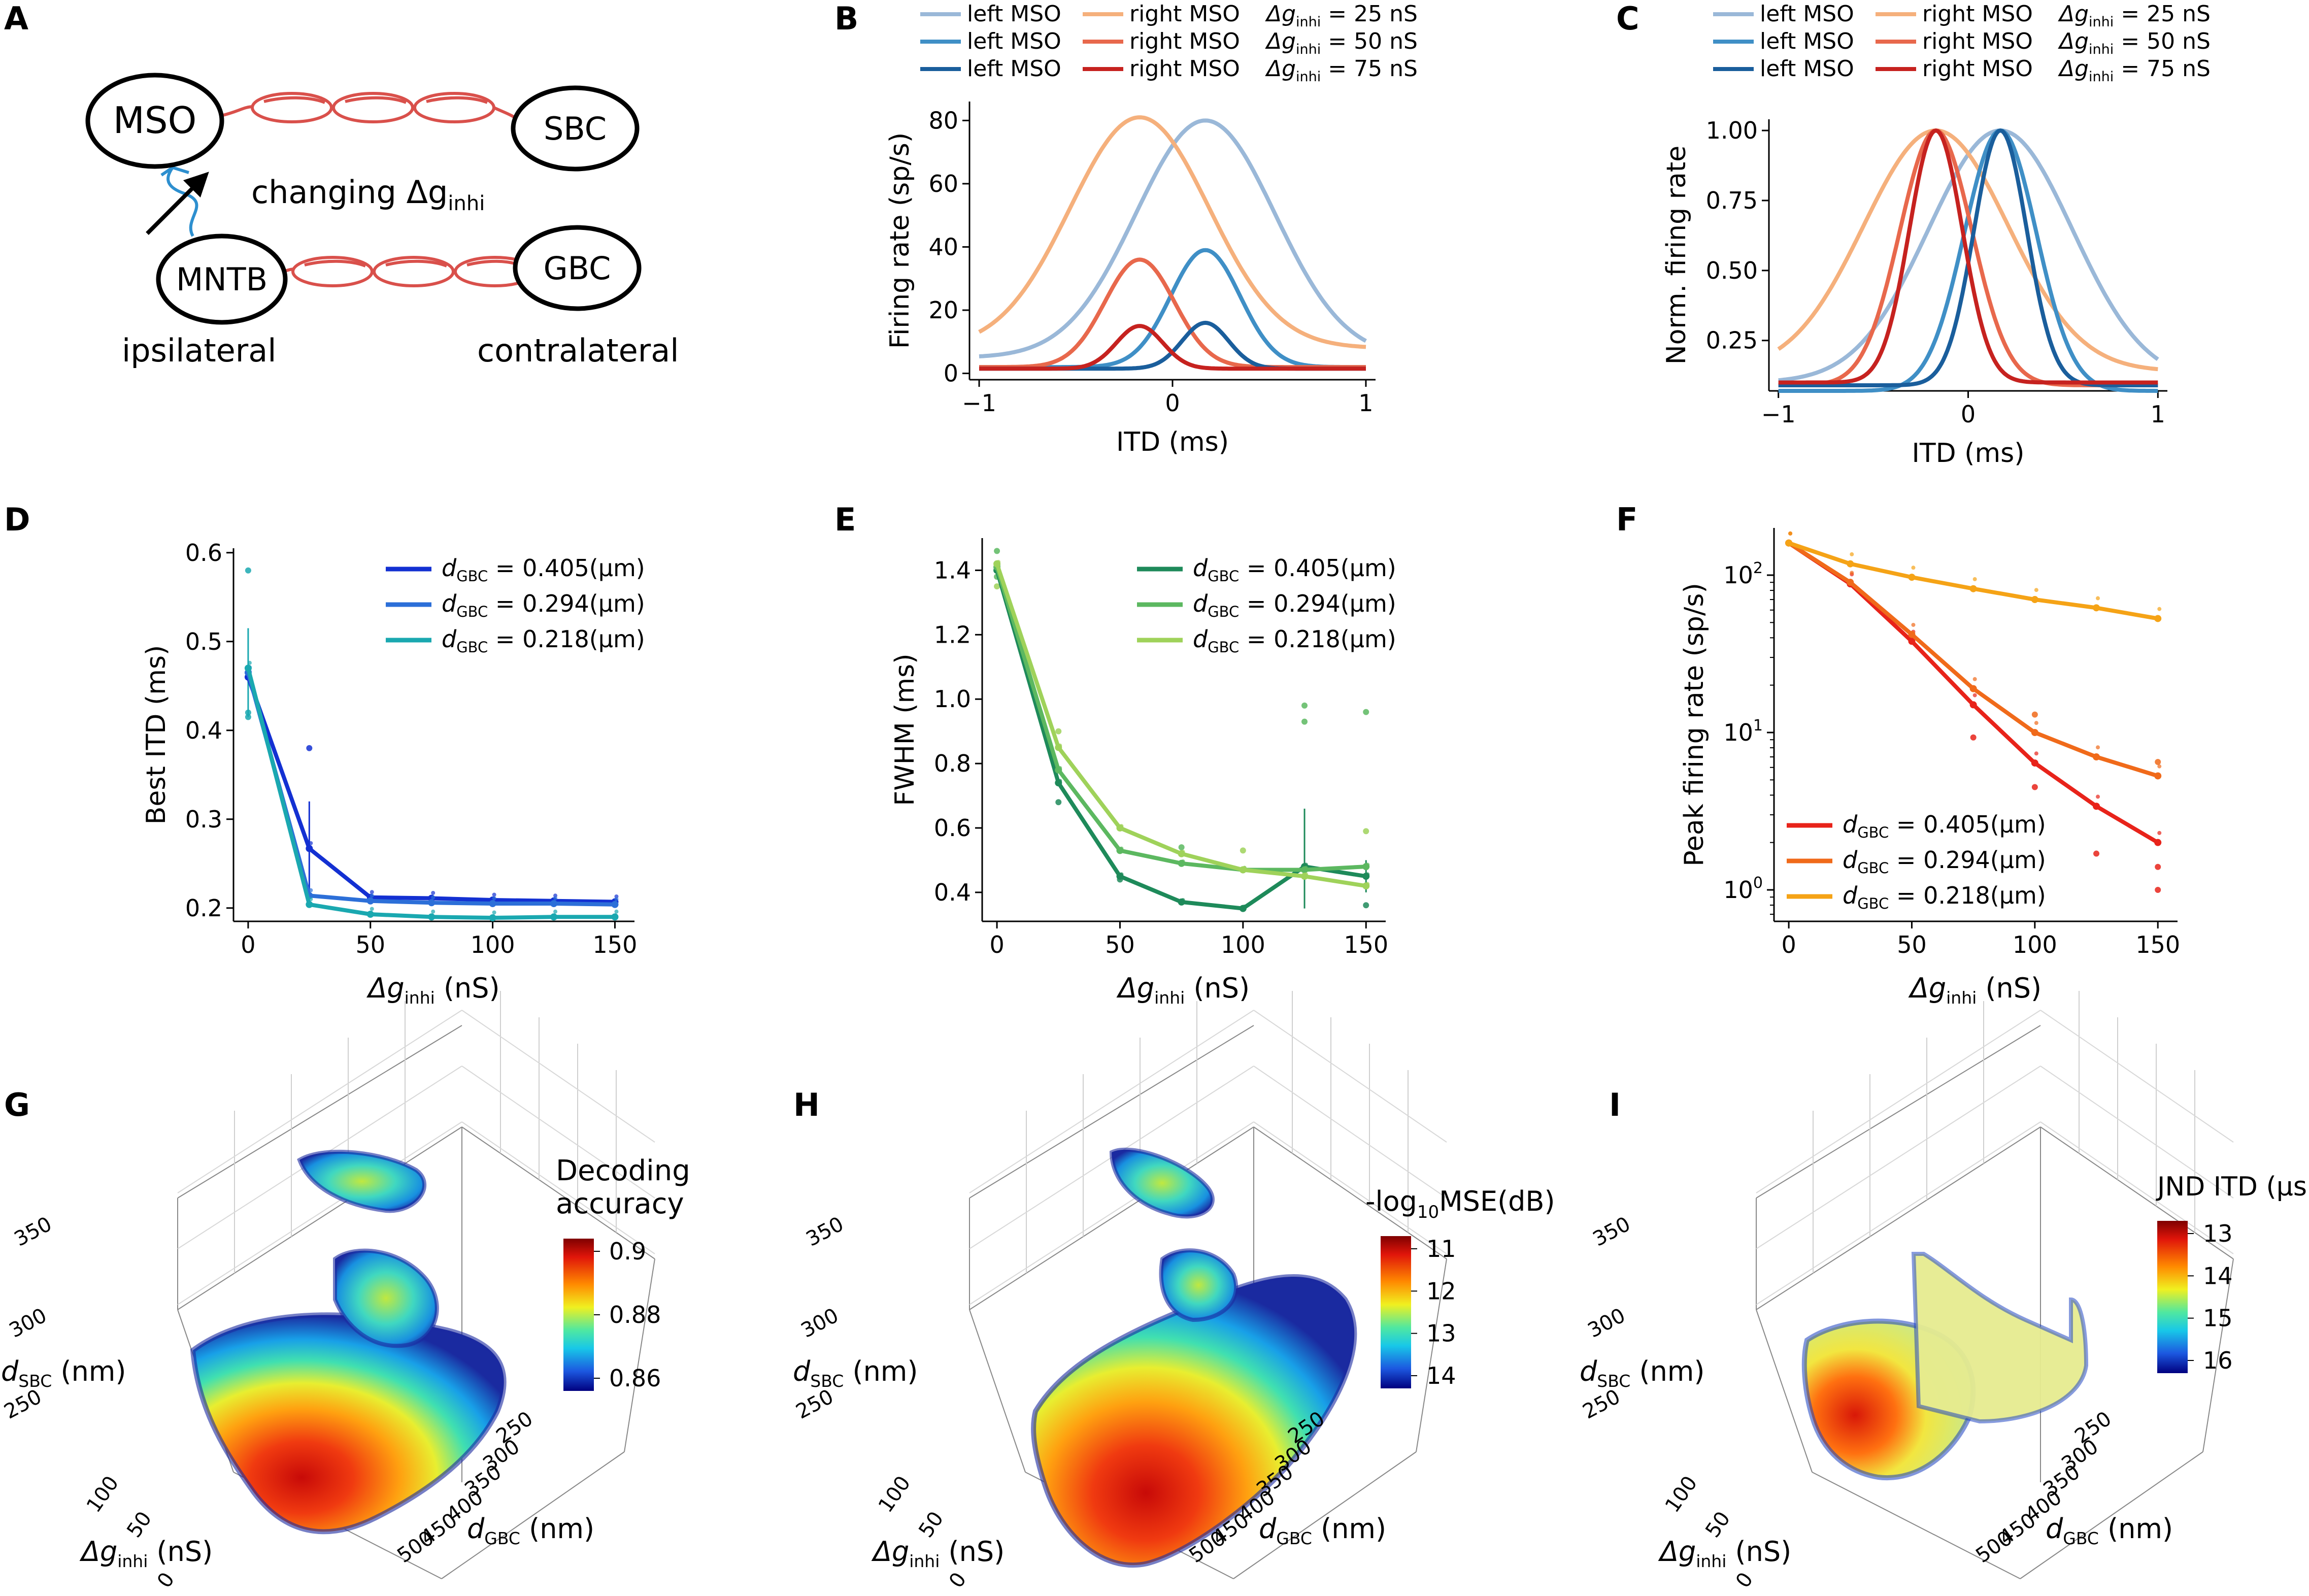  Describe the element at coordinates (635, 1314) in the screenshot. I see `colorbar-tick-label: 0.88` at that location.